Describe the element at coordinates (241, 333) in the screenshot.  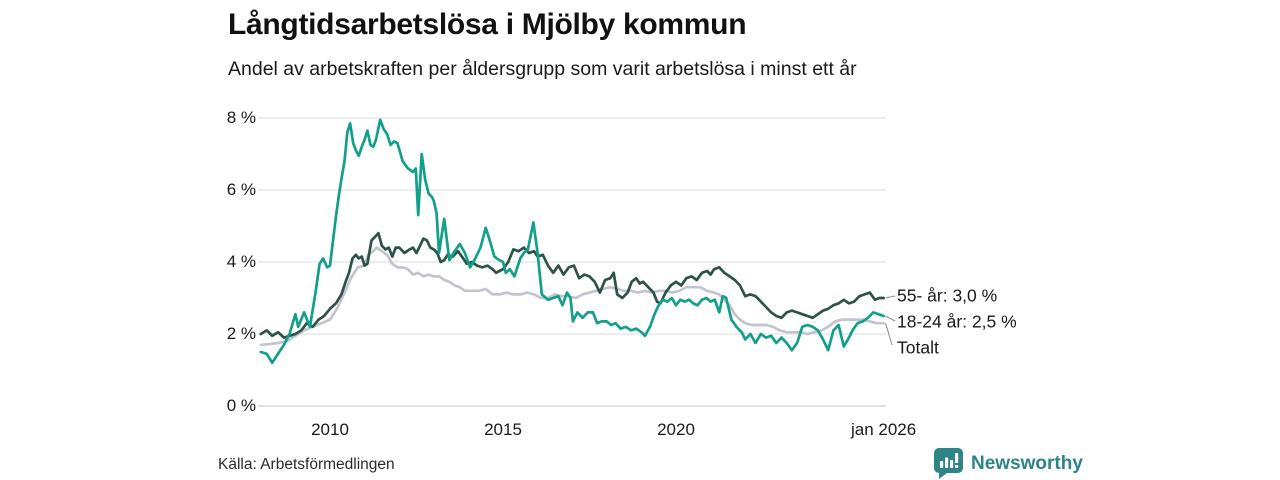
I see `y-tick-label: 2 %` at that location.